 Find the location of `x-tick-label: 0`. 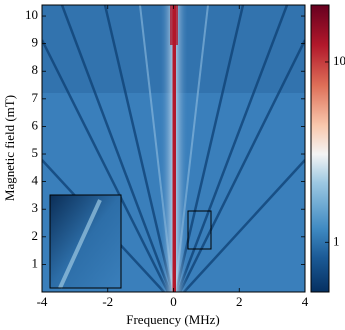

x-tick-label: 0 is located at coordinates (173, 301).